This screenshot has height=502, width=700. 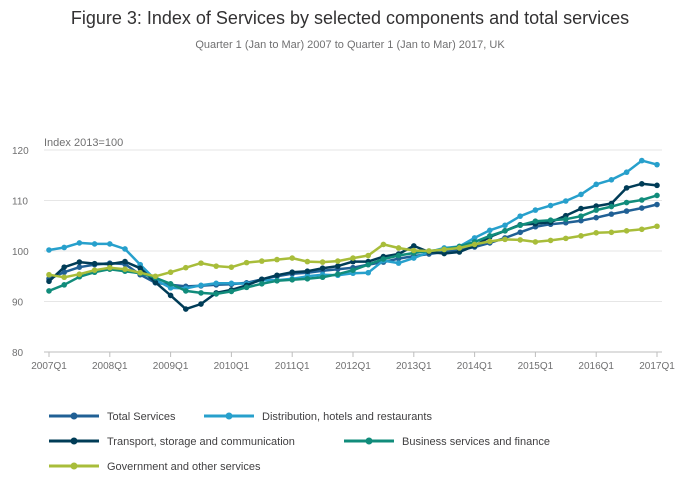 What do you see at coordinates (155, 467) in the screenshot?
I see `legend-item: Government and other services` at bounding box center [155, 467].